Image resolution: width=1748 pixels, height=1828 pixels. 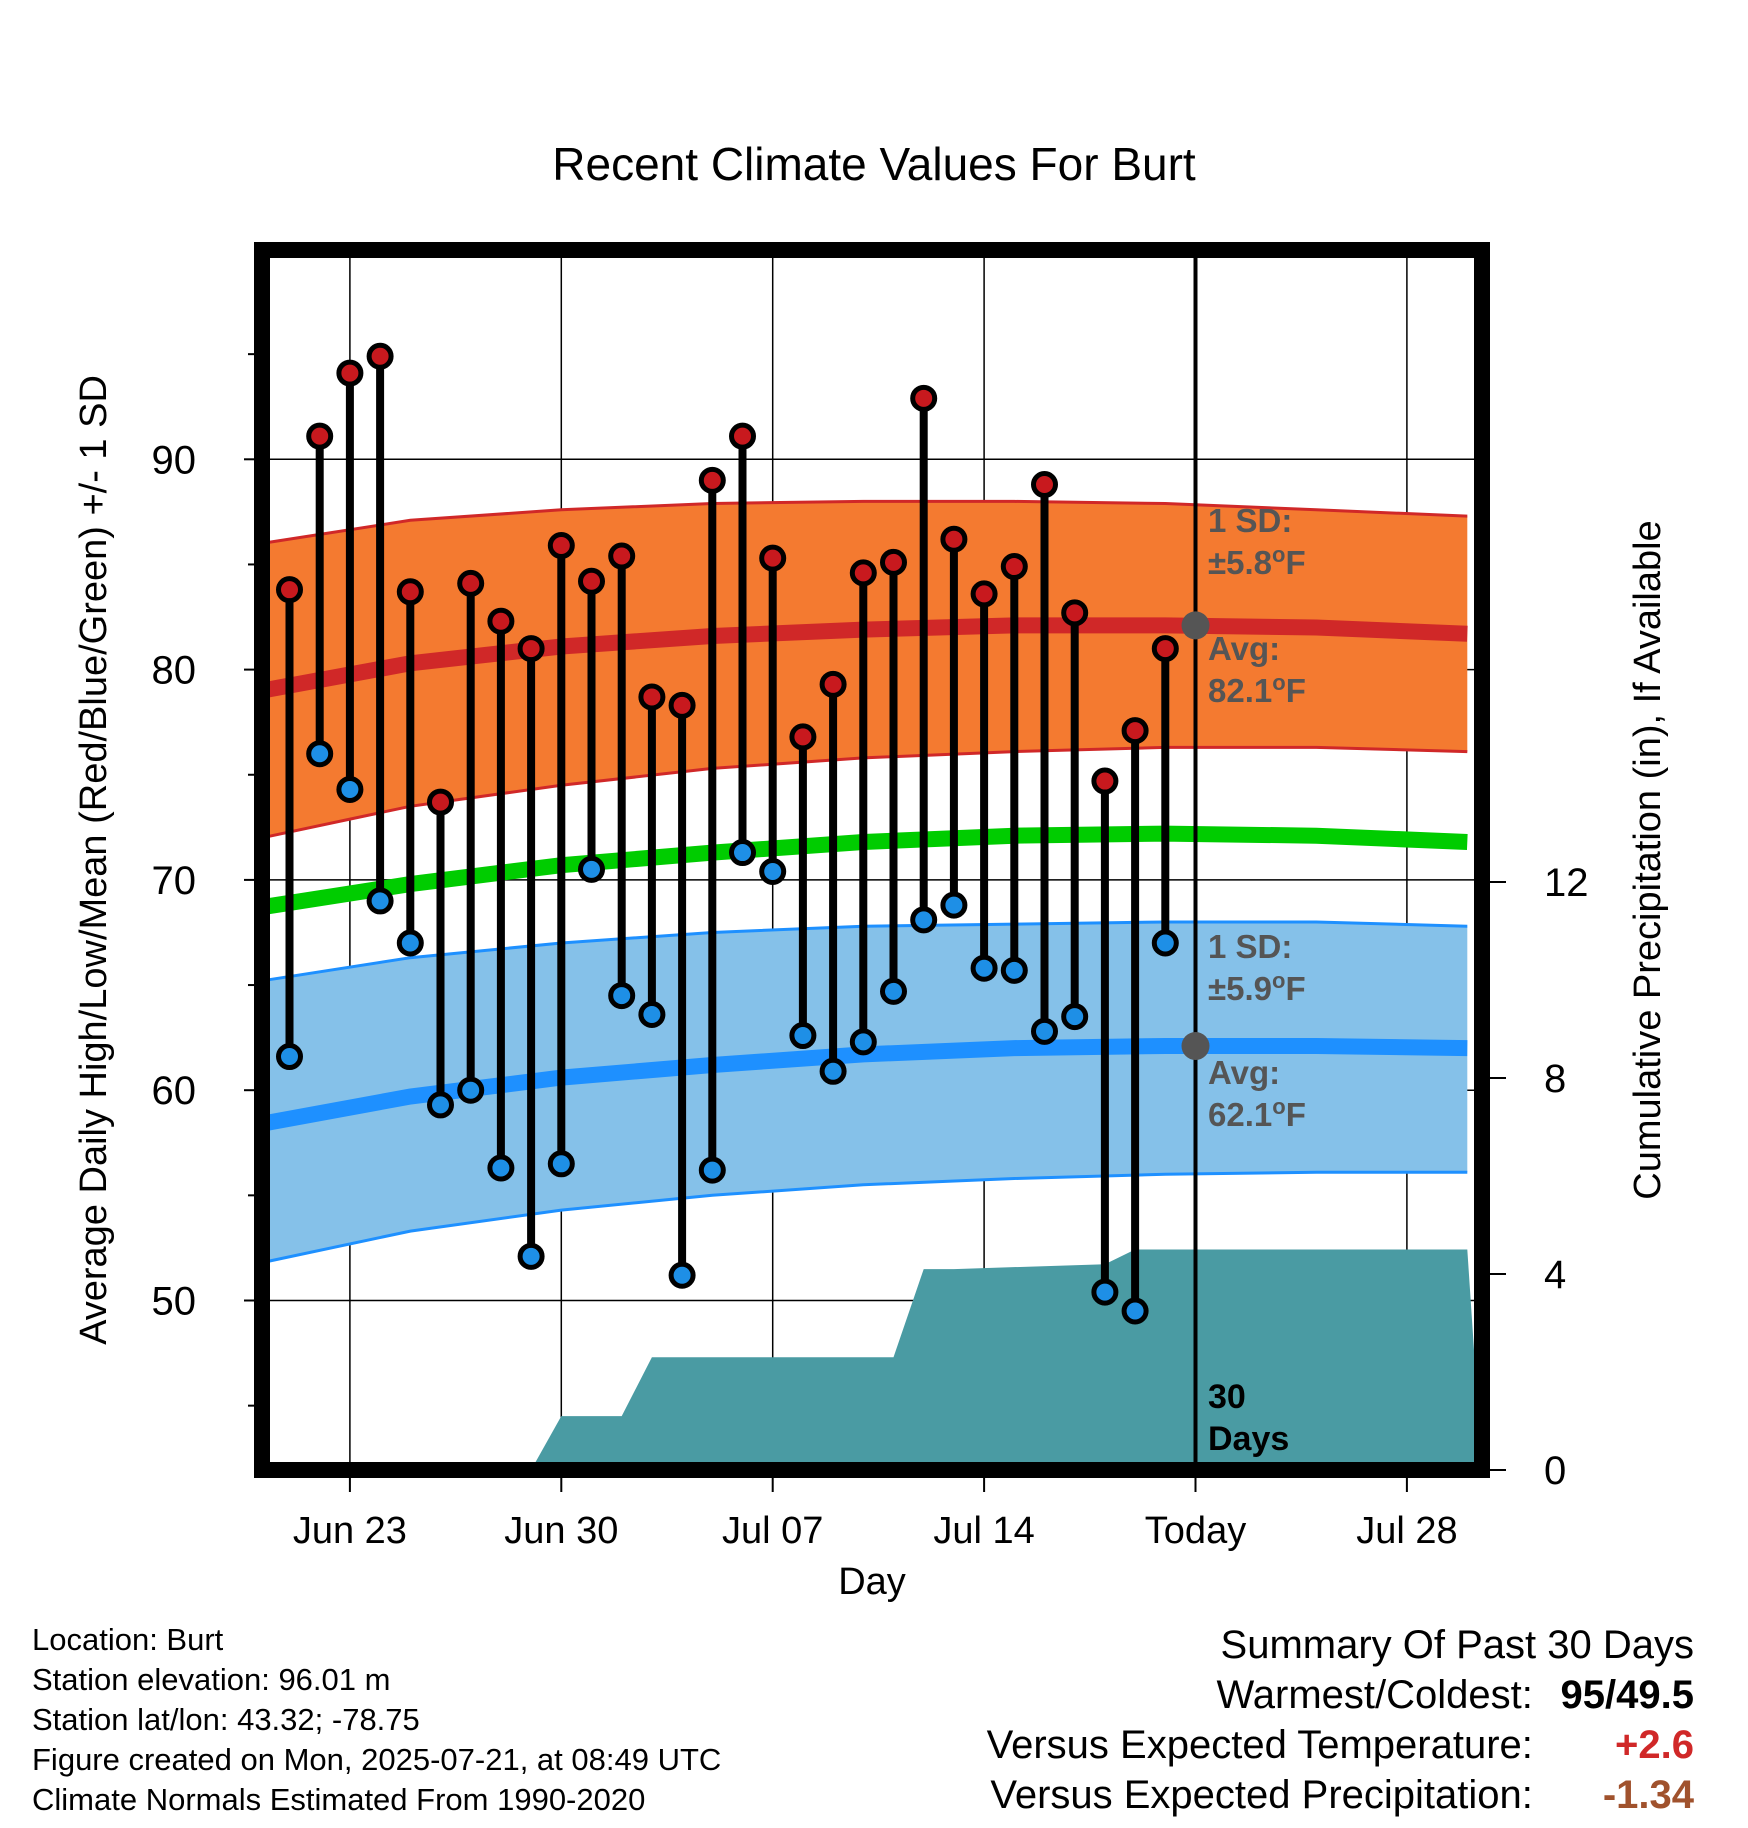 What do you see at coordinates (350, 1531) in the screenshot?
I see `x-tick-label: Jun 23` at bounding box center [350, 1531].